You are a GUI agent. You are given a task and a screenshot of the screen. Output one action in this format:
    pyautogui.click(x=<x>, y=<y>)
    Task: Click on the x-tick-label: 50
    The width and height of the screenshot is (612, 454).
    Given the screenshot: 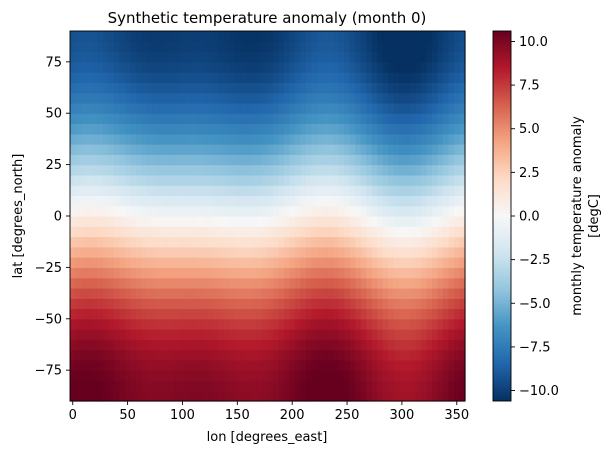 What is the action you would take?
    pyautogui.click(x=127, y=415)
    